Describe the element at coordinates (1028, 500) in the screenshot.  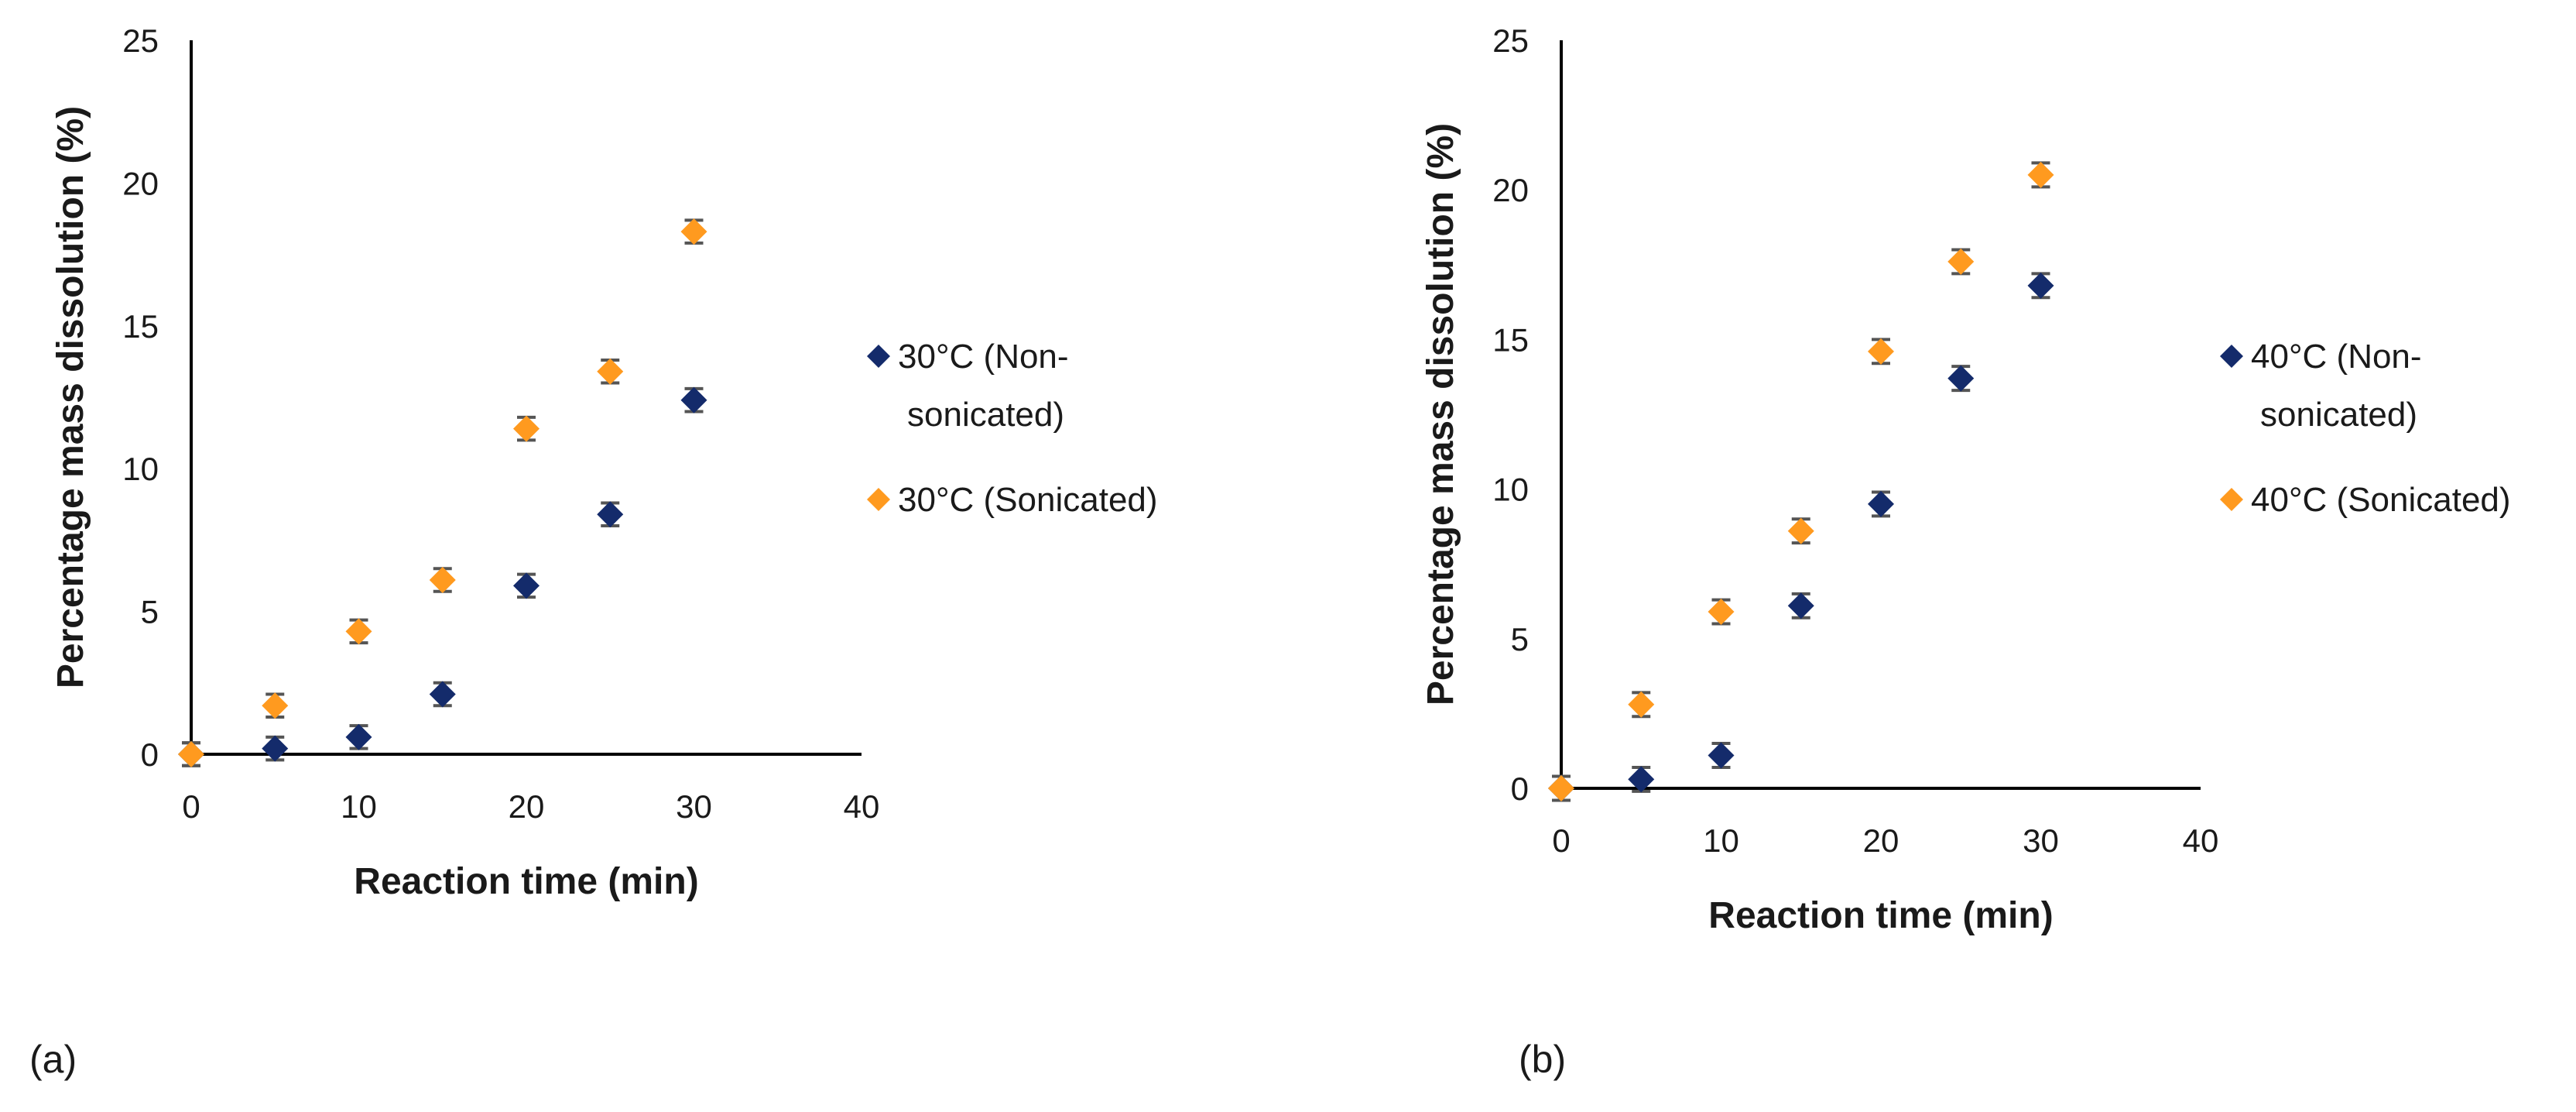
I see `legend-label: 30°C (Sonicated)` at that location.